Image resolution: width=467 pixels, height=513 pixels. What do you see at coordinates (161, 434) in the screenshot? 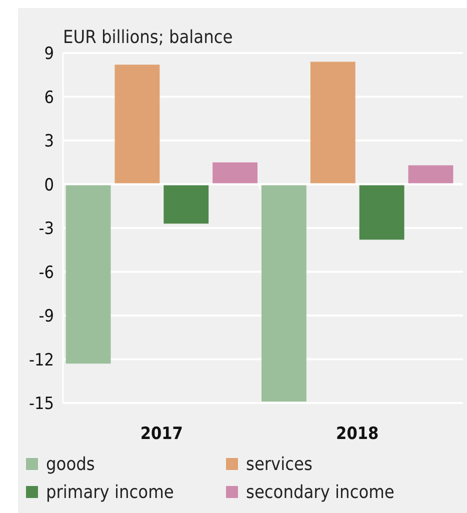
I see `x-tick-label: 2017` at bounding box center [161, 434].